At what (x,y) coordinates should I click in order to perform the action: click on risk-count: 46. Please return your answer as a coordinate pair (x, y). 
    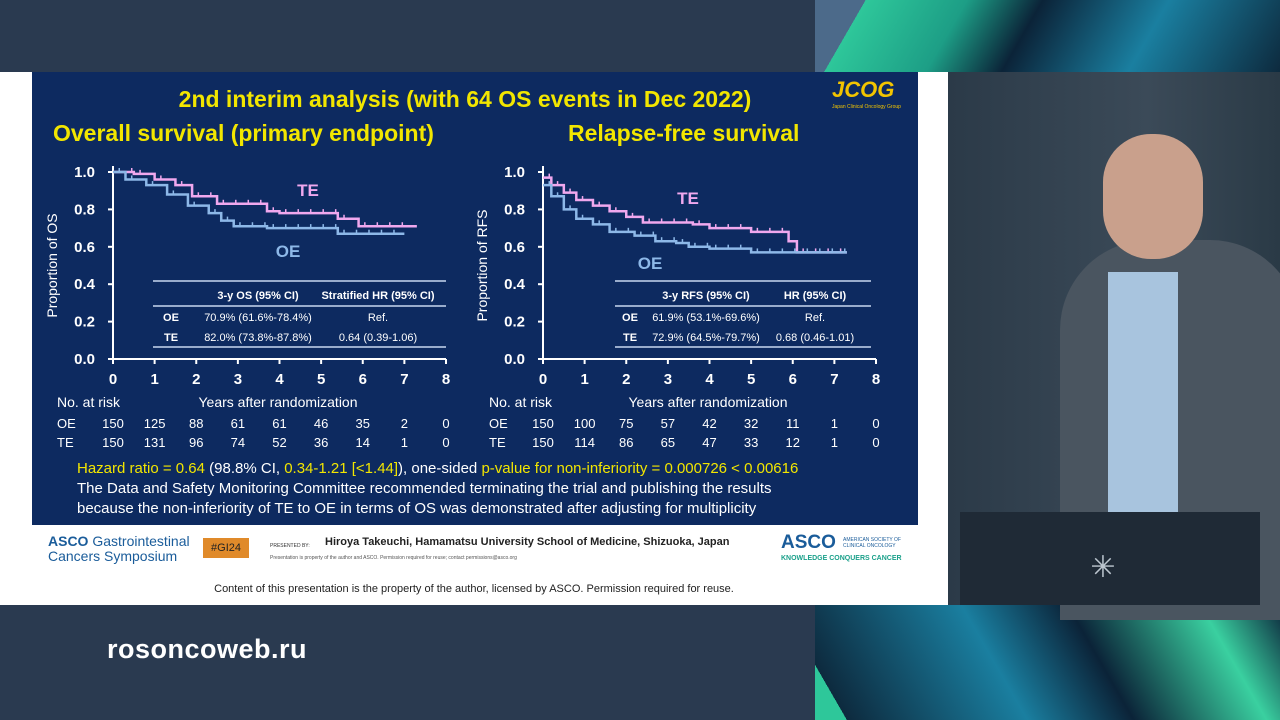
    Looking at the image, I should click on (321, 423).